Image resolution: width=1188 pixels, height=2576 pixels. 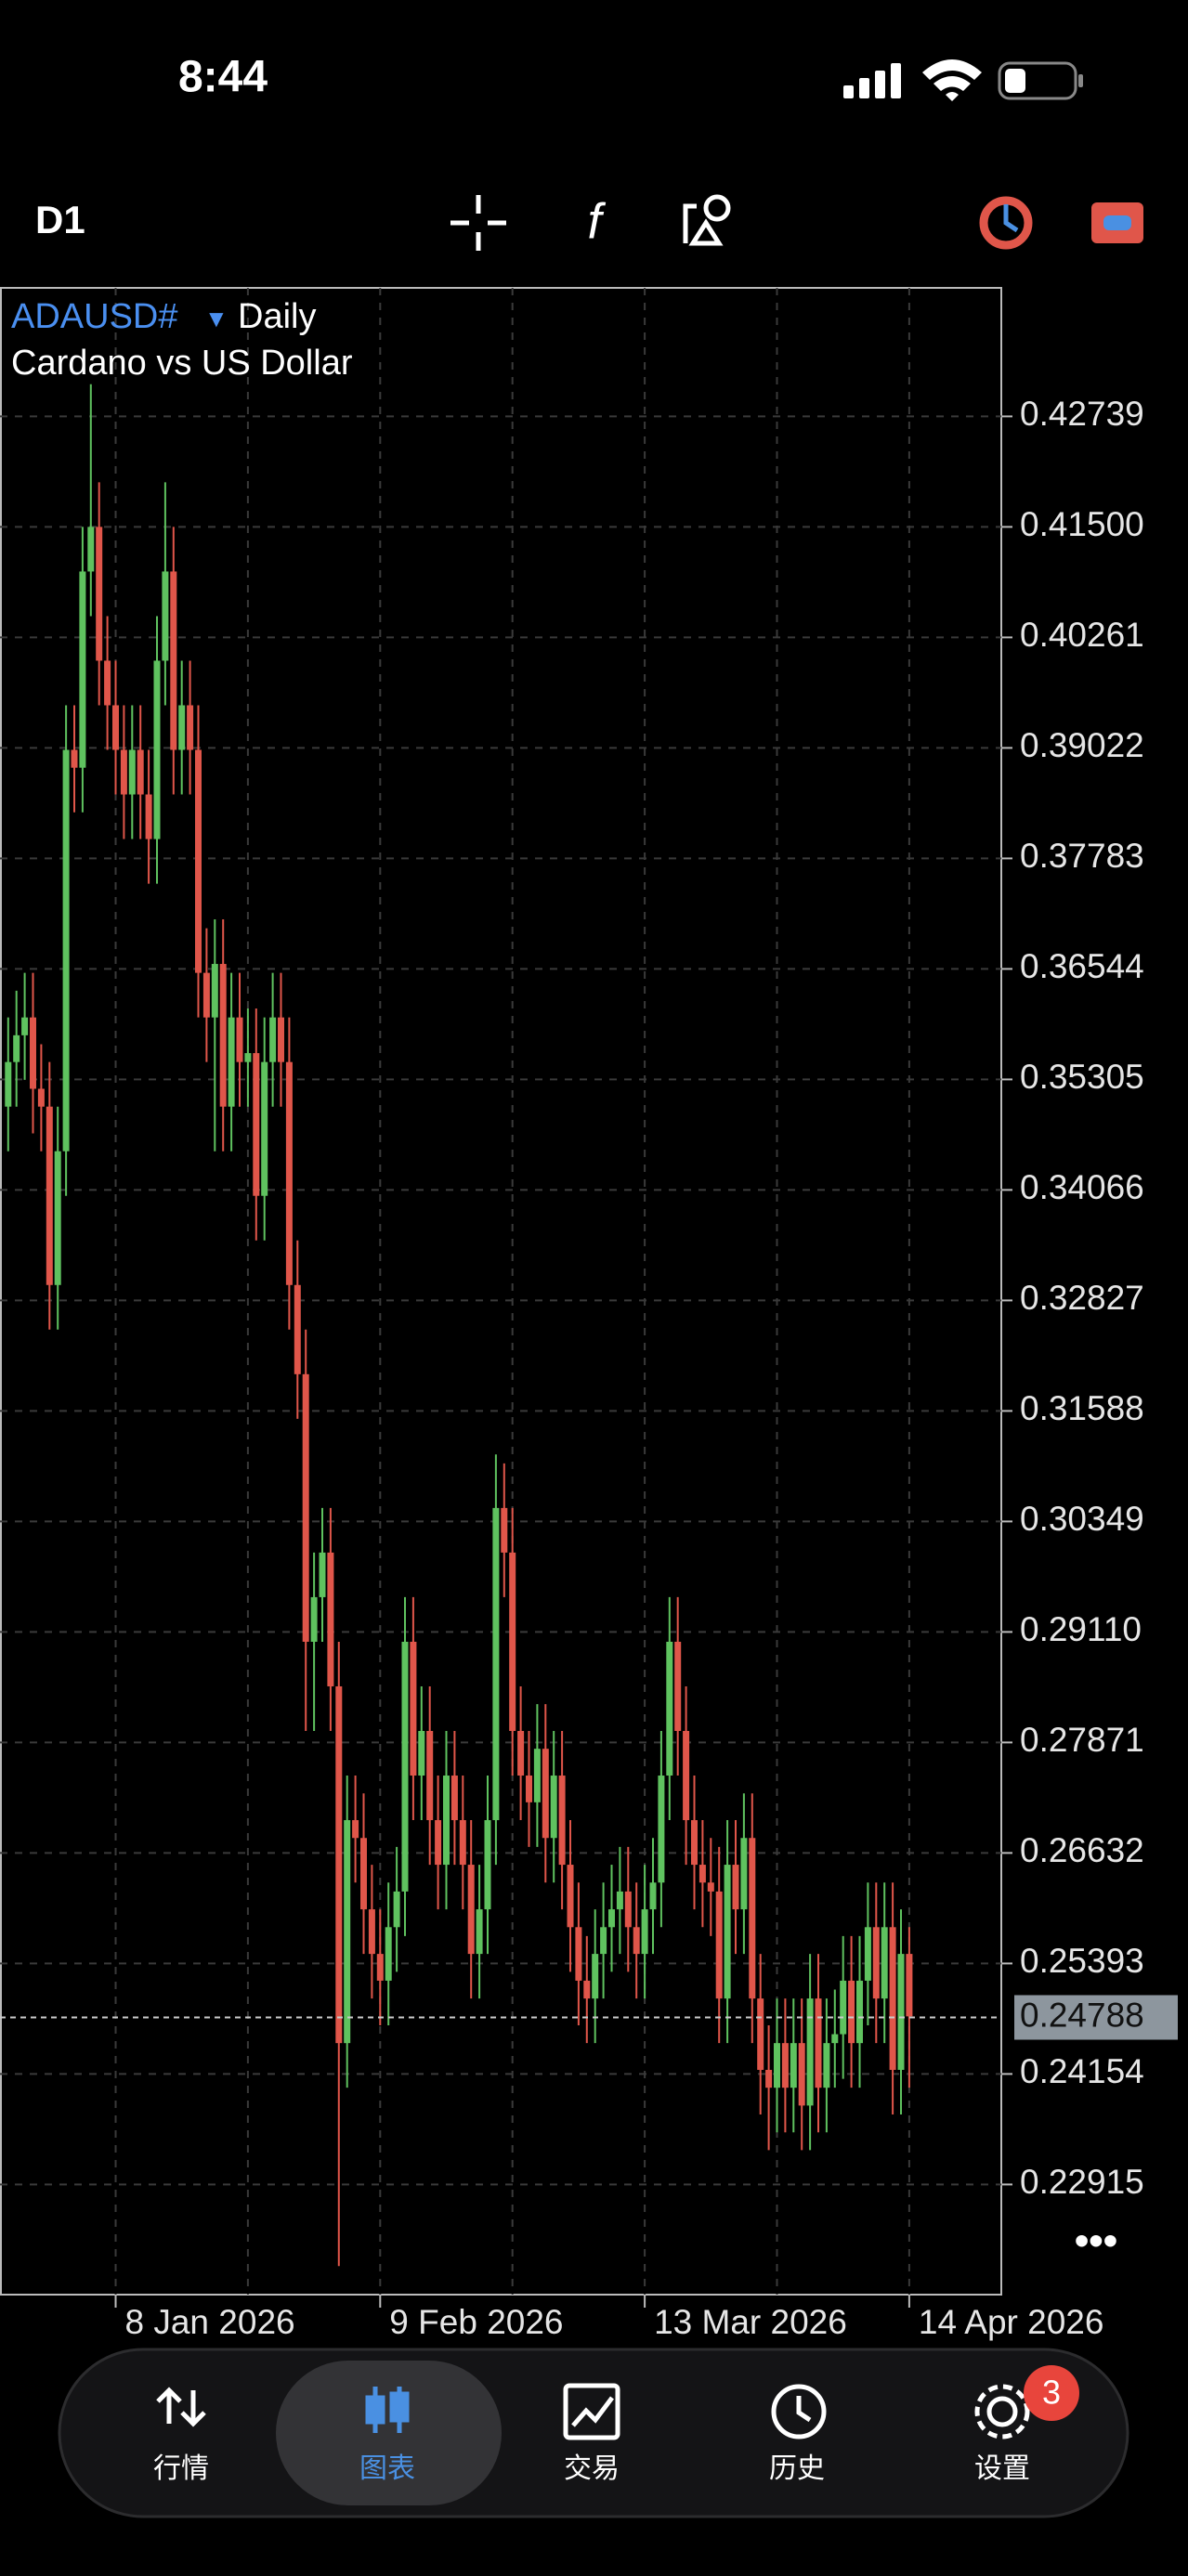 What do you see at coordinates (60, 219) in the screenshot?
I see `timeframe: D1` at bounding box center [60, 219].